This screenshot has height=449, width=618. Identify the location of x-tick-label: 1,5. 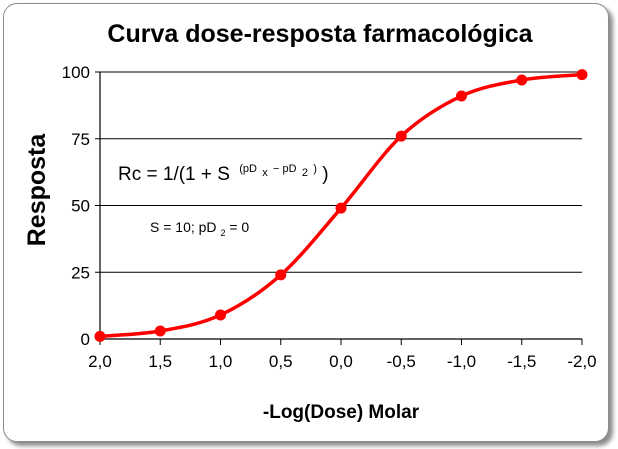
(160, 361).